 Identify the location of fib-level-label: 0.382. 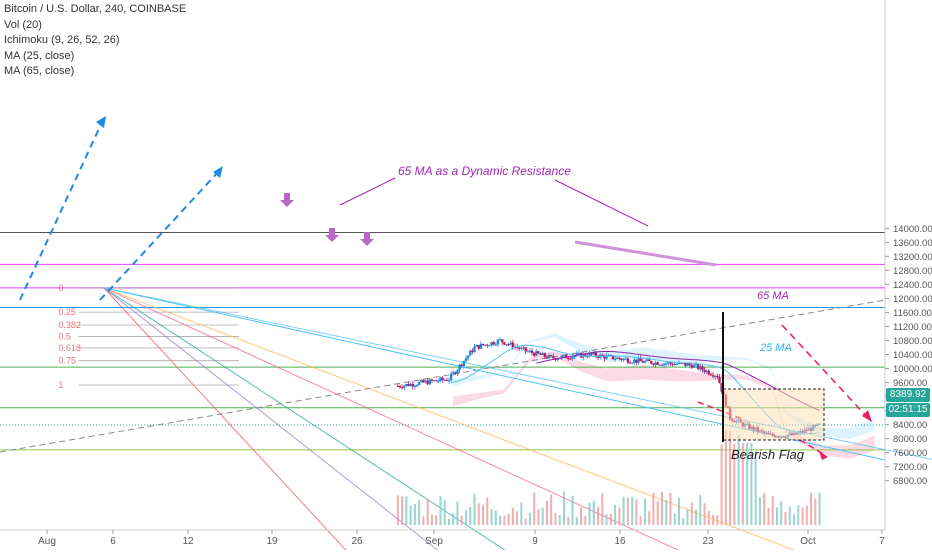
(69, 325).